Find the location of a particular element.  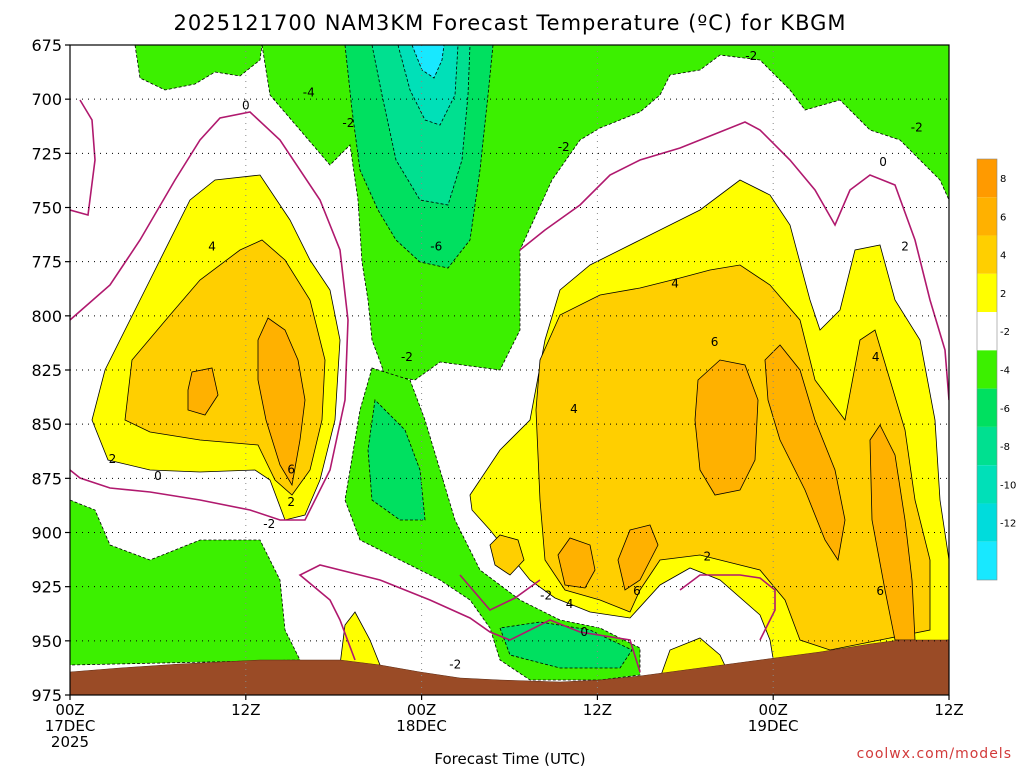

x-tick-label: 00Z 19DEC is located at coordinates (773, 718).